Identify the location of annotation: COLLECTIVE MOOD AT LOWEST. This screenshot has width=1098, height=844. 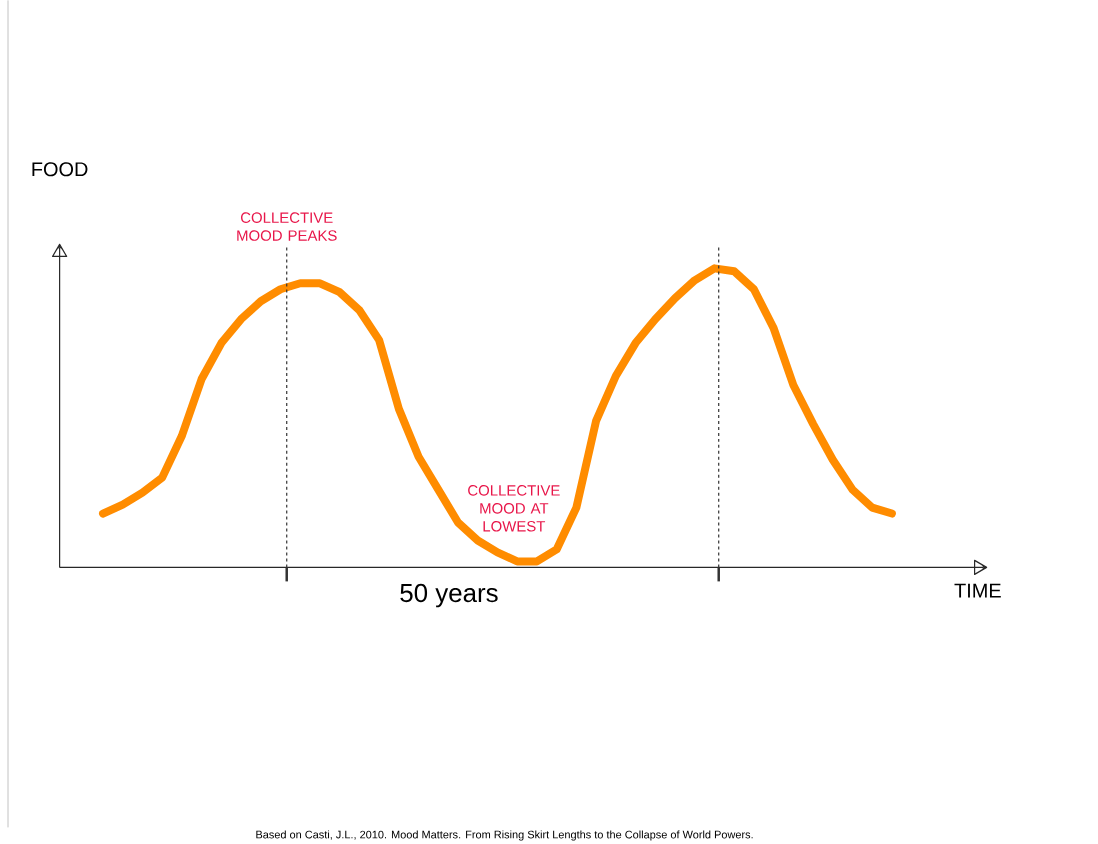
(514, 508).